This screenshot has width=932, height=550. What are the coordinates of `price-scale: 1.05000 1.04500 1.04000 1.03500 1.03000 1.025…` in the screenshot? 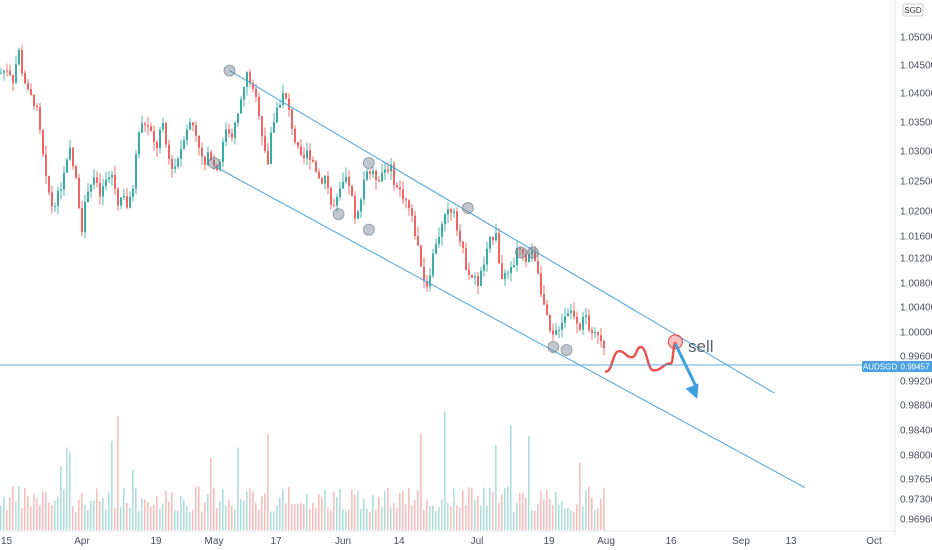 It's located at (913, 268).